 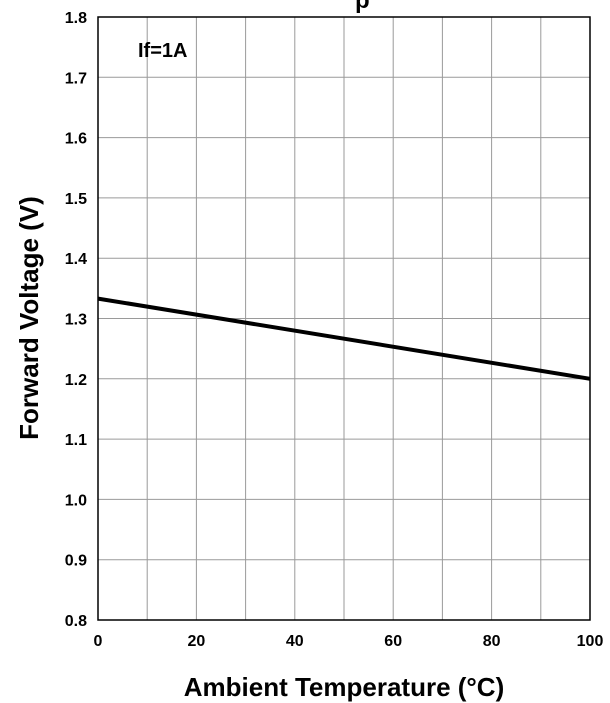 I want to click on y-tick-label: 1.3, so click(x=76, y=320).